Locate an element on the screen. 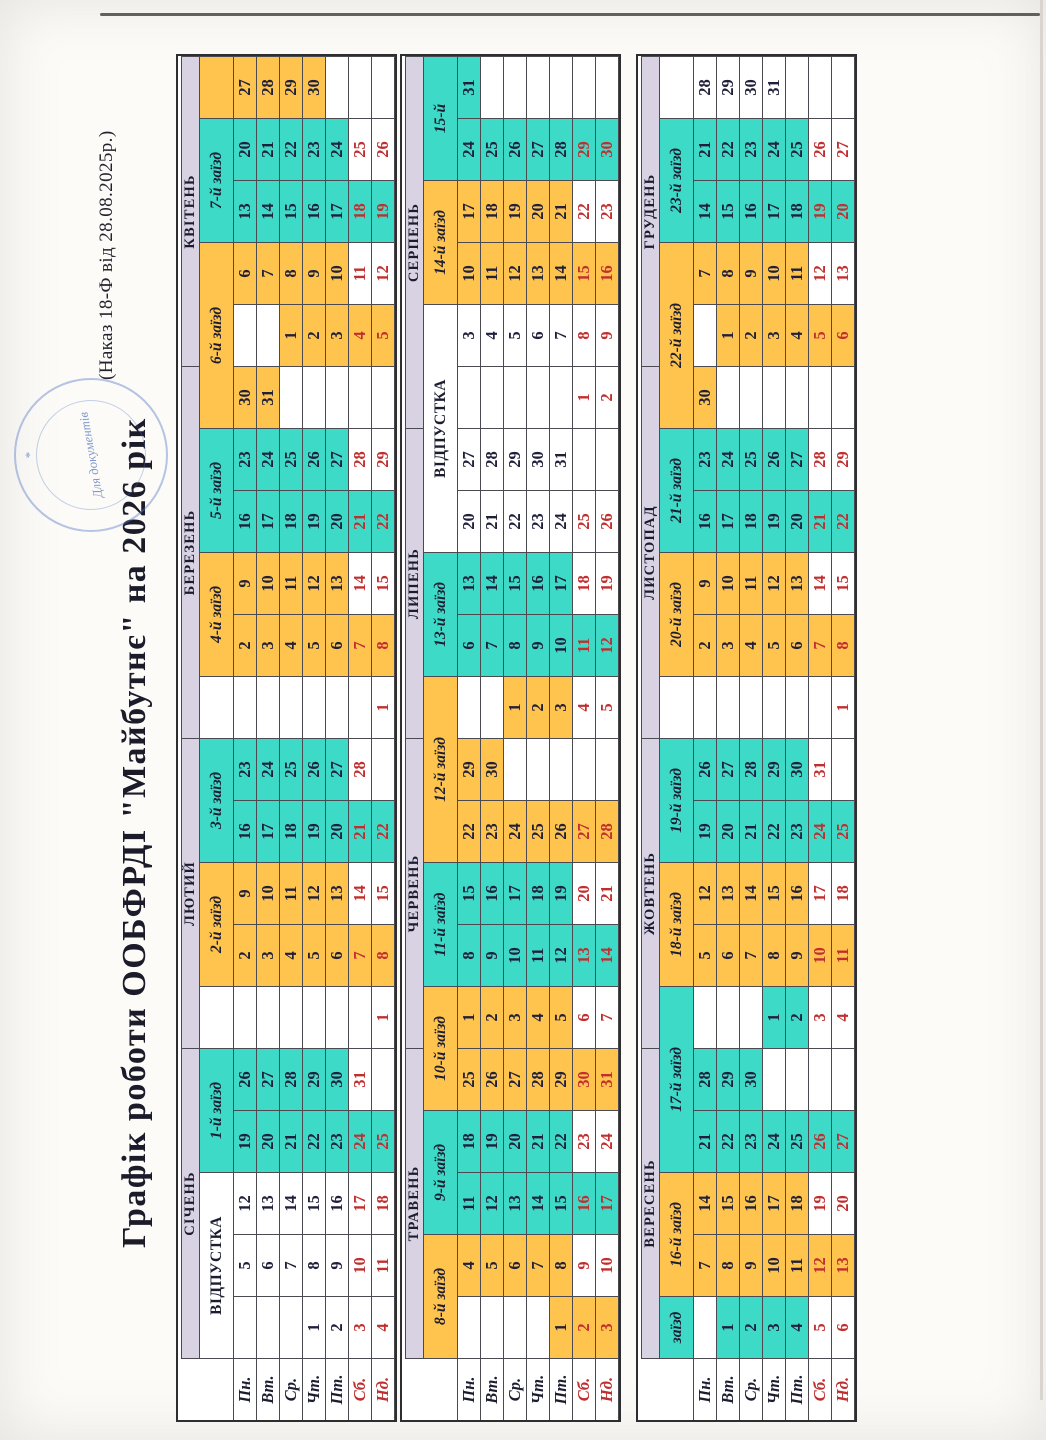 The height and width of the screenshot is (1440, 1046). zaizd-header: 14-й заїзд is located at coordinates (441, 242).